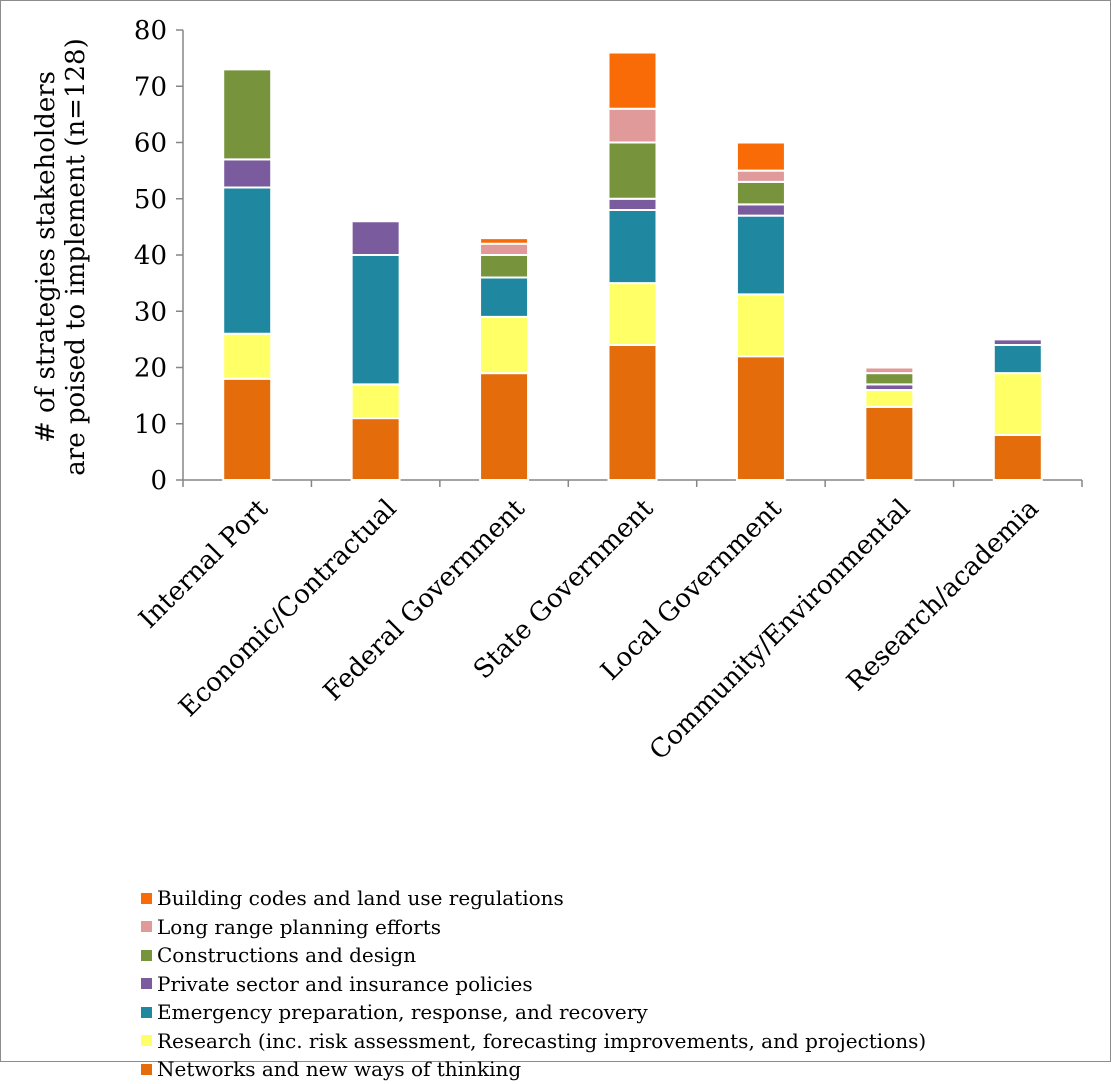 This screenshot has height=1084, width=1111. I want to click on legend-item: Constructions and design, so click(533, 955).